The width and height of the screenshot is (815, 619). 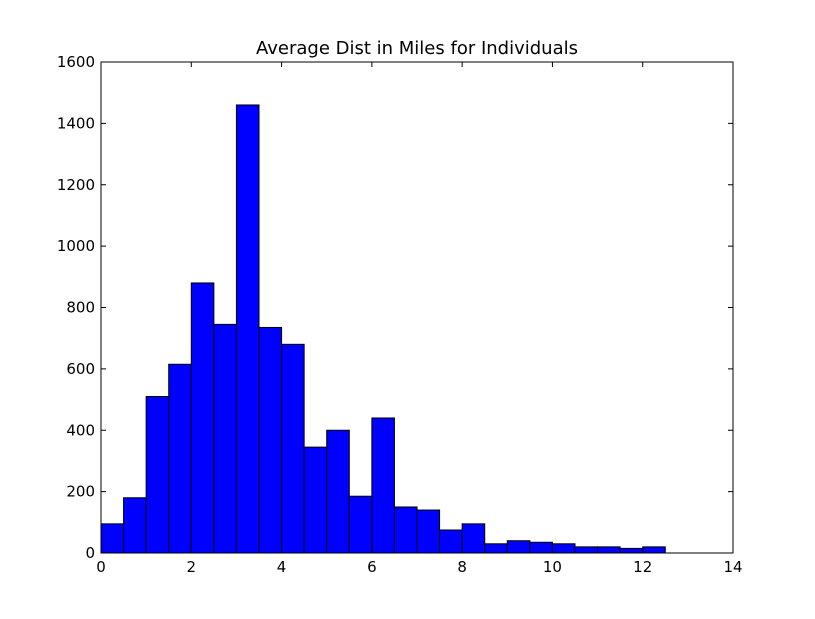 I want to click on y-tick-label: 400, so click(x=80, y=430).